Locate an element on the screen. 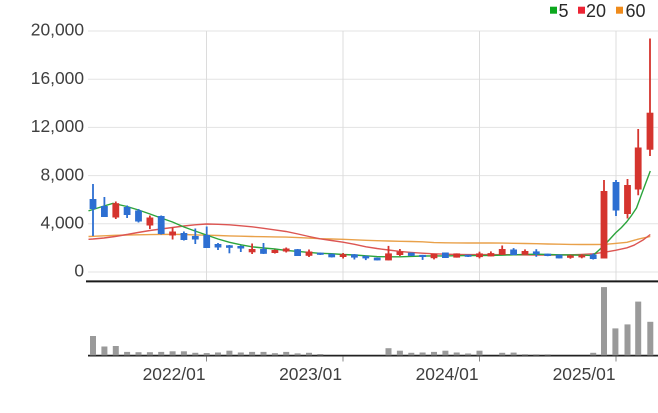 The image size is (658, 413). svg-text: 2022/01 is located at coordinates (174, 374).